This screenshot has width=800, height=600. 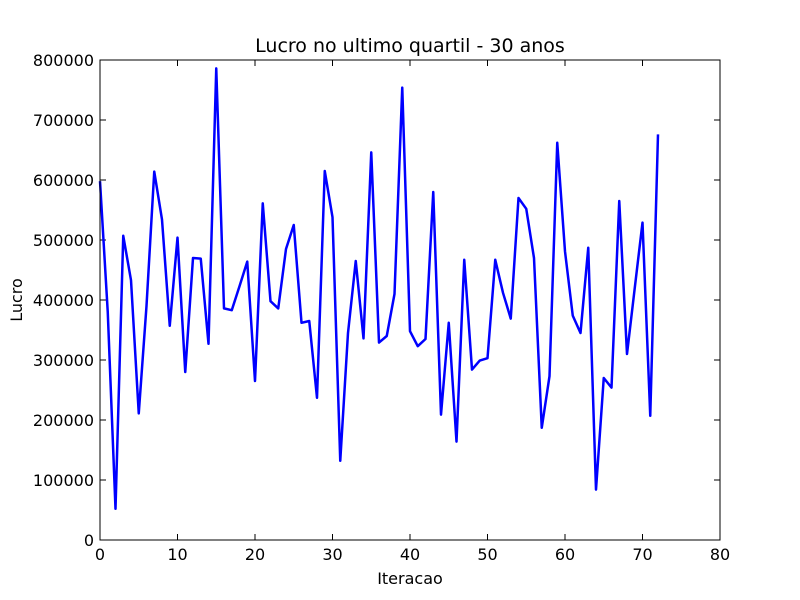 I want to click on y-tick-label: 200000, so click(x=63, y=420).